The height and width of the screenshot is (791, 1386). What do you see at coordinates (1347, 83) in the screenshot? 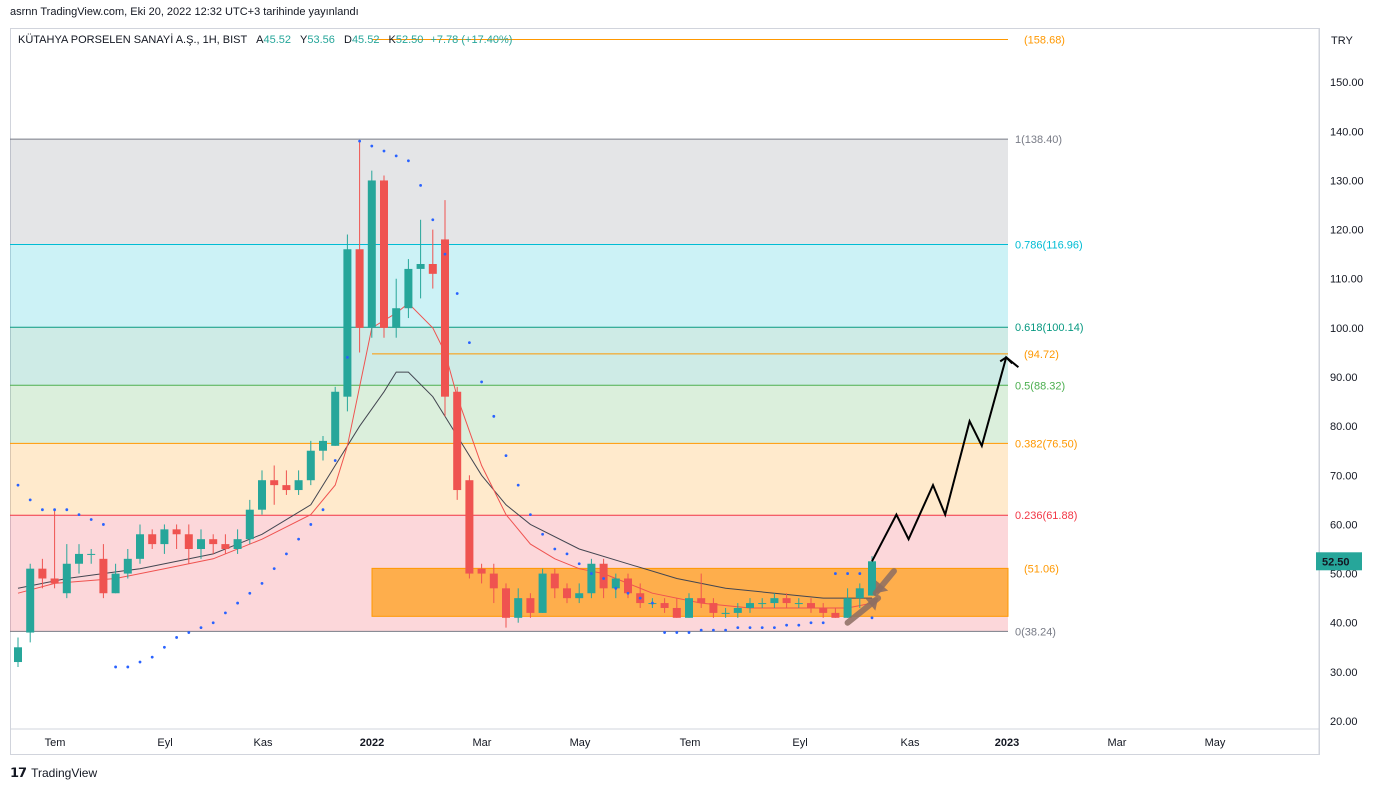
I see `y-tick-label: 150.00` at bounding box center [1347, 83].